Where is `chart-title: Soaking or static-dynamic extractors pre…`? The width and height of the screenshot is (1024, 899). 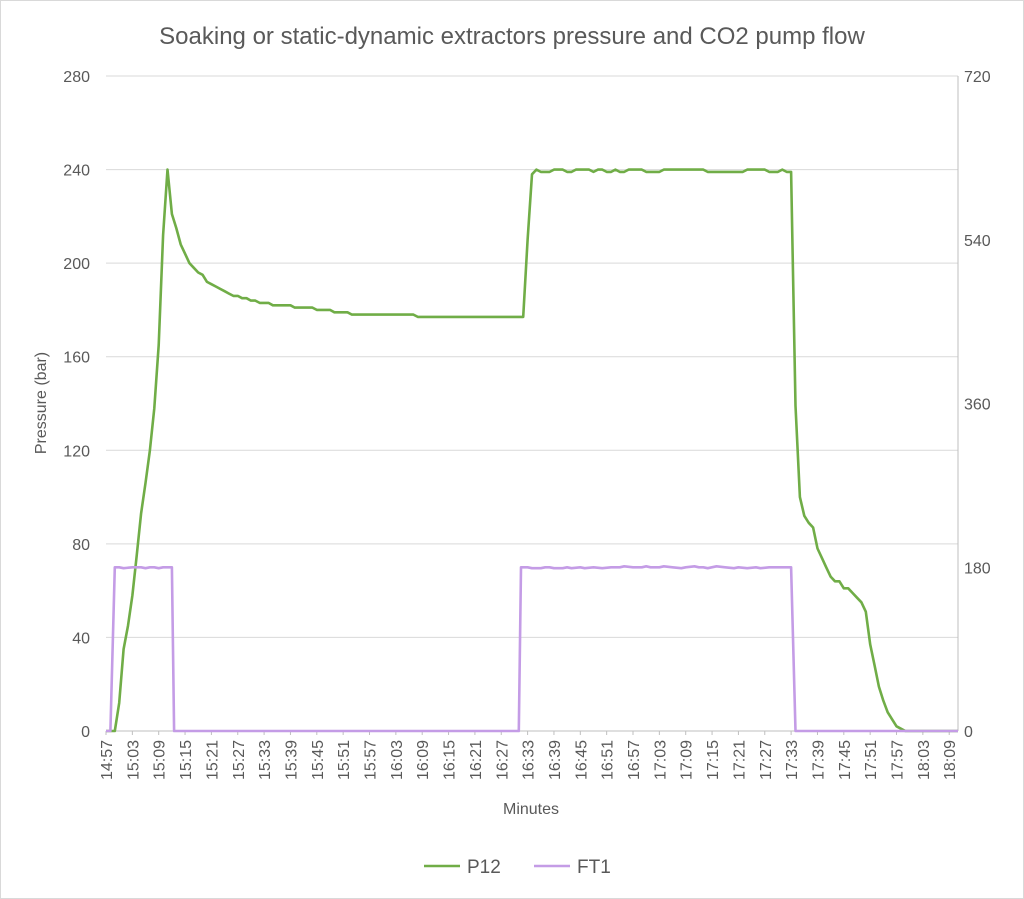 chart-title: Soaking or static-dynamic extractors pre… is located at coordinates (512, 36).